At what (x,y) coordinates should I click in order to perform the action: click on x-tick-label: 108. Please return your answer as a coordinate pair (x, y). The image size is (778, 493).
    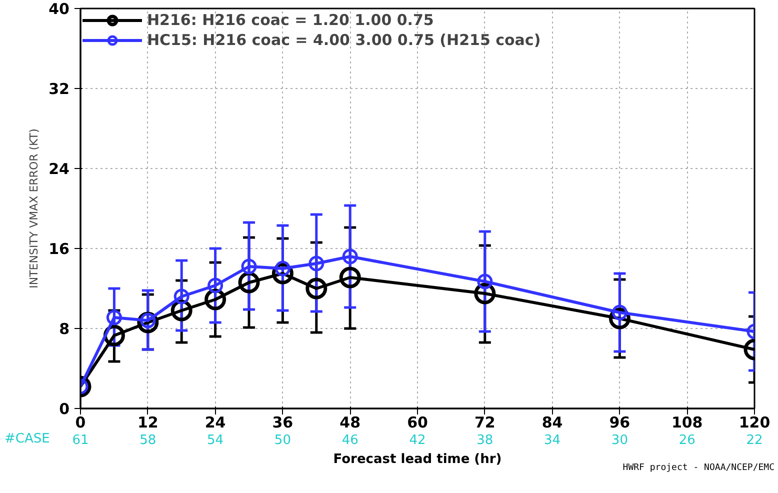
    Looking at the image, I should click on (687, 423).